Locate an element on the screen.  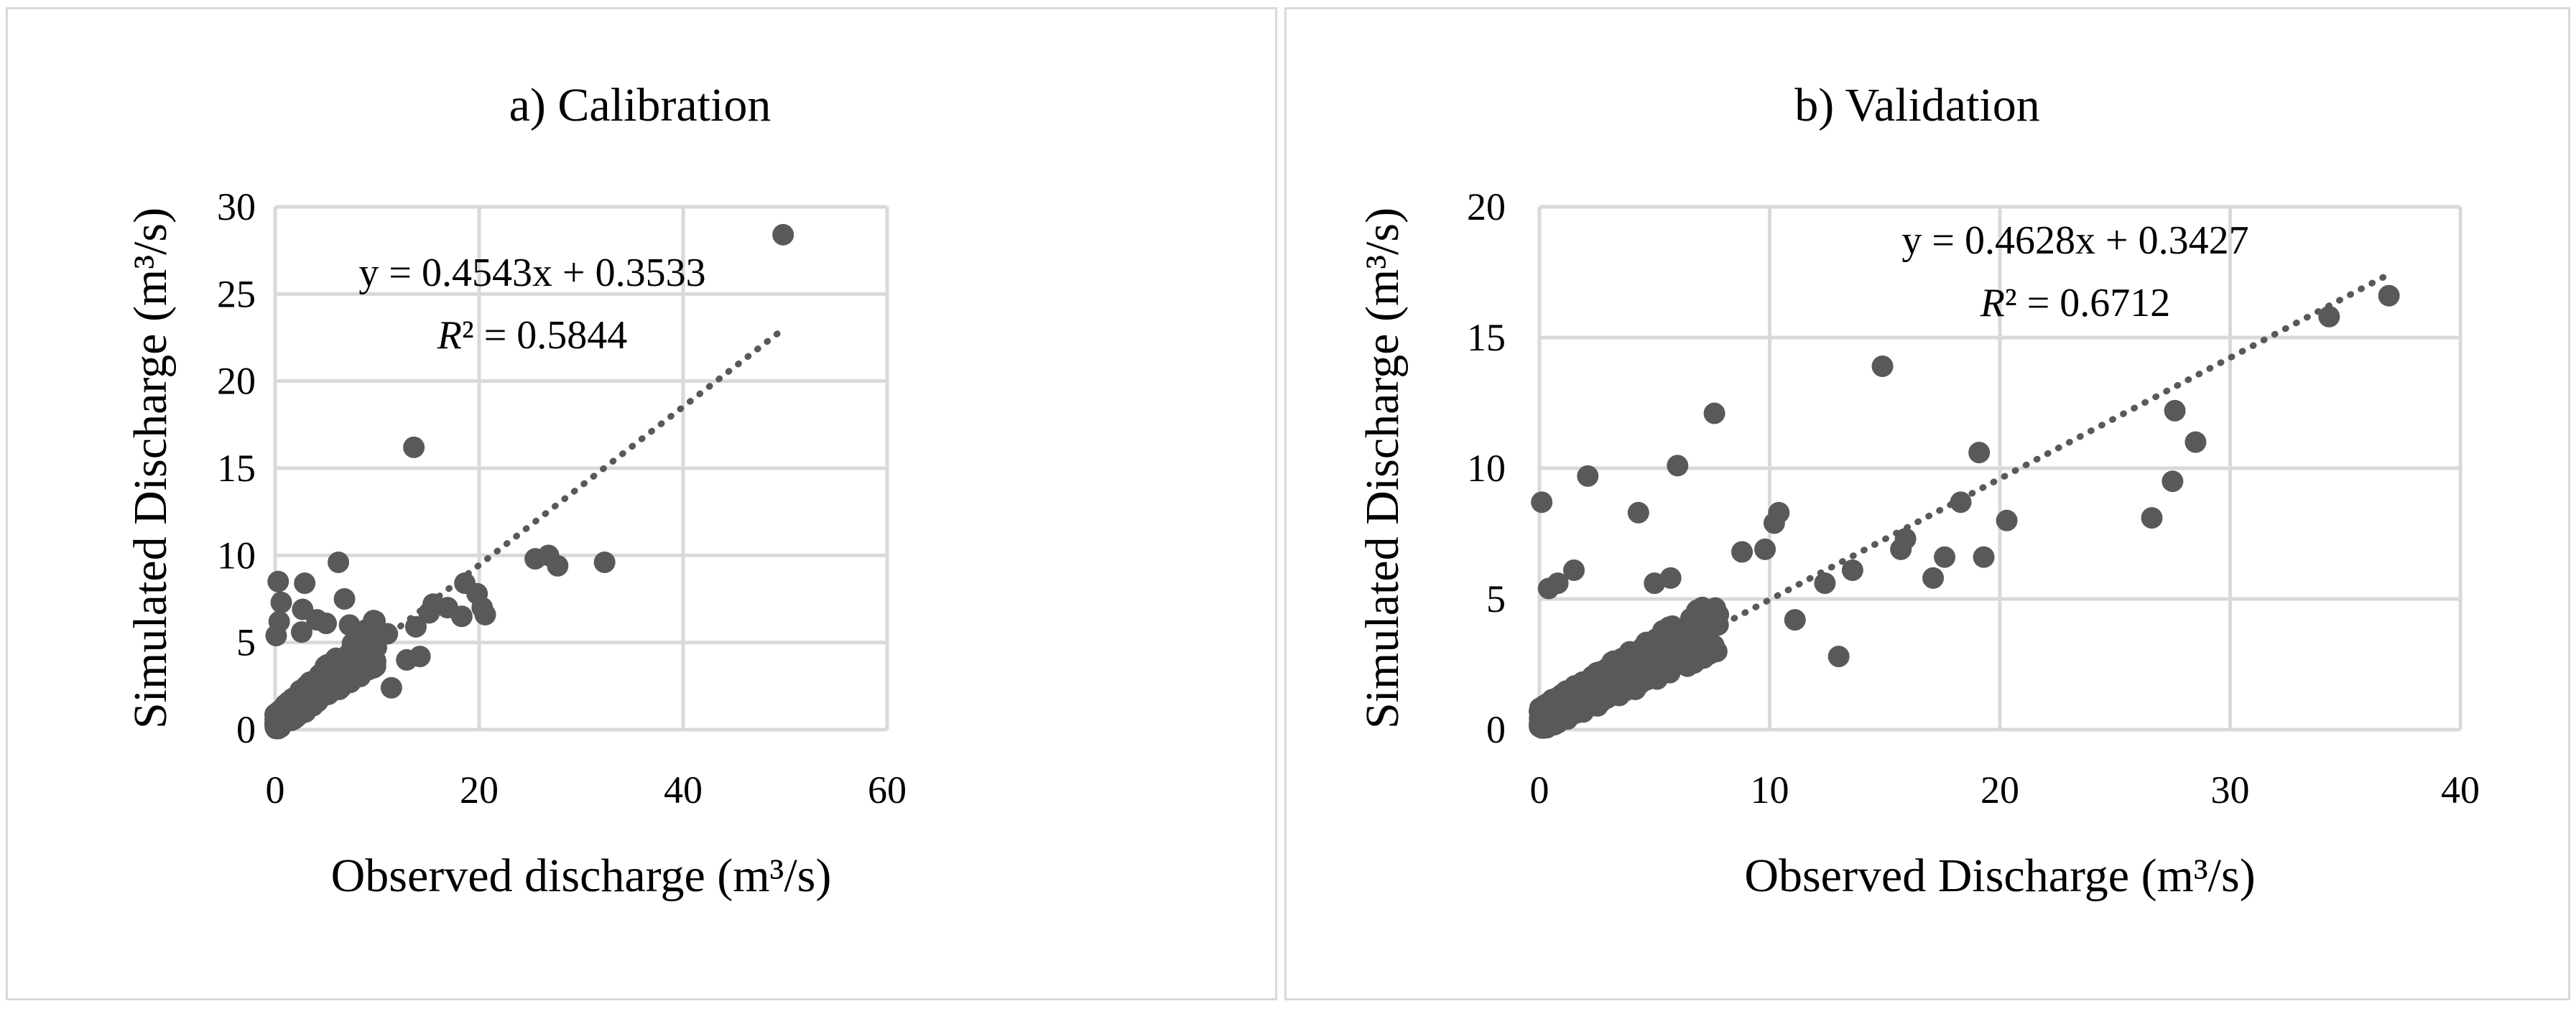
x-axis-title: Observed Discharge (m³/s) is located at coordinates (1999, 876).